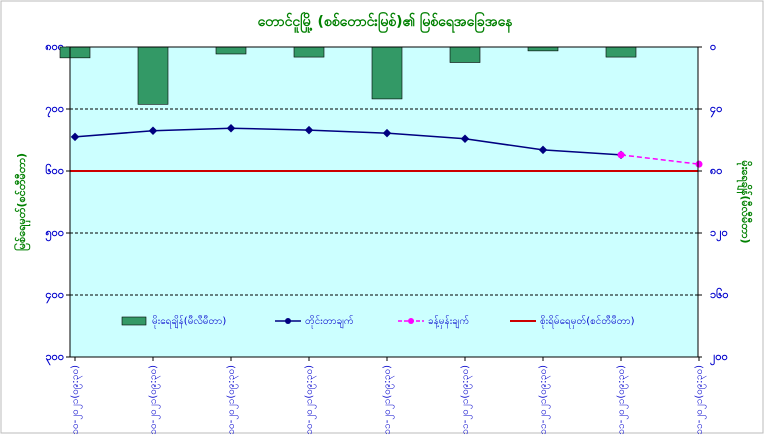 The width and height of the screenshot is (765, 439). What do you see at coordinates (134, 321) in the screenshot?
I see `legend-swatch` at bounding box center [134, 321].